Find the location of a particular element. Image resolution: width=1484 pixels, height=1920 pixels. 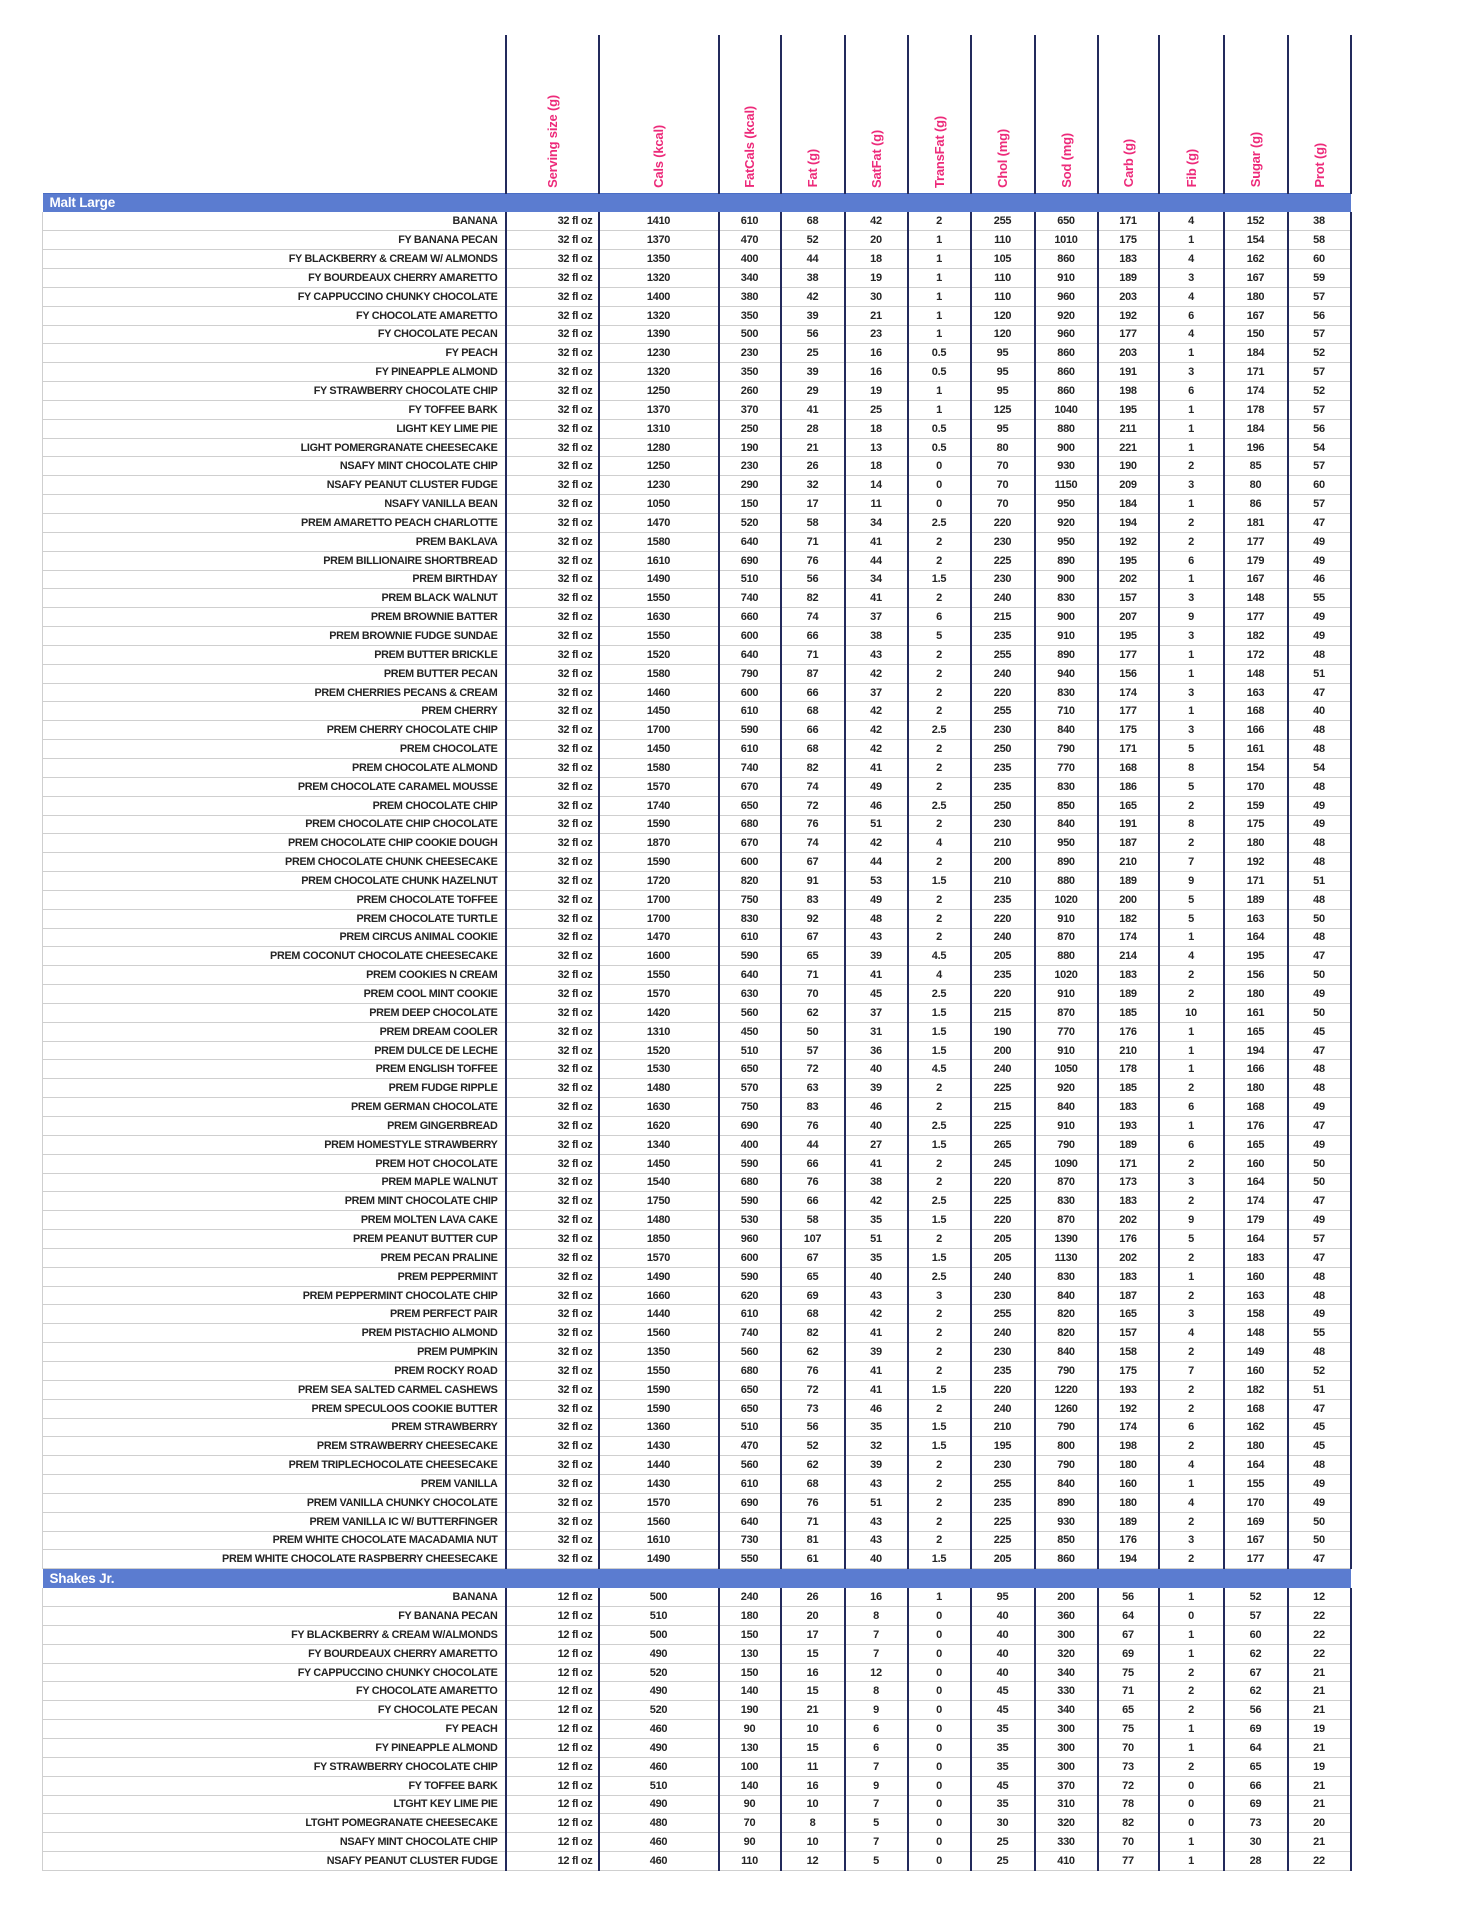

cell-fatcals: 550 is located at coordinates (749, 1559).